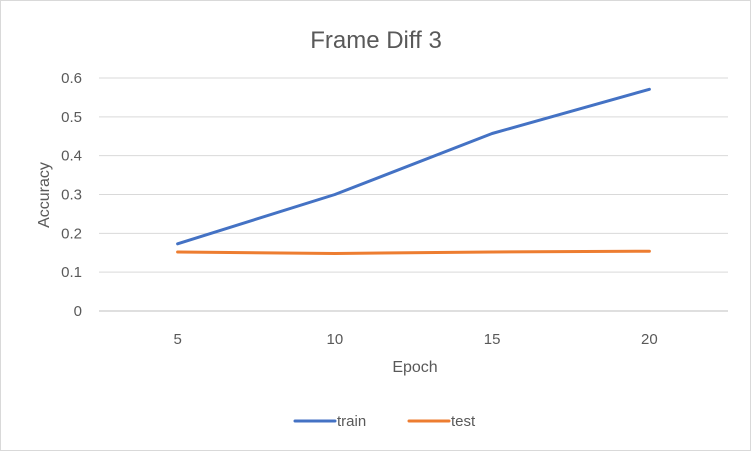  I want to click on series-line-test, so click(413, 252).